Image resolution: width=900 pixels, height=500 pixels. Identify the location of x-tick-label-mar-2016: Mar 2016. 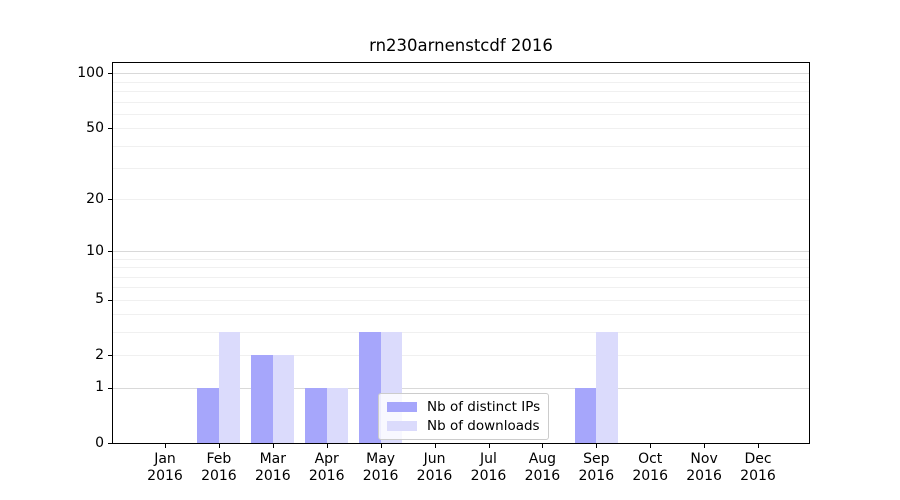
(272, 467).